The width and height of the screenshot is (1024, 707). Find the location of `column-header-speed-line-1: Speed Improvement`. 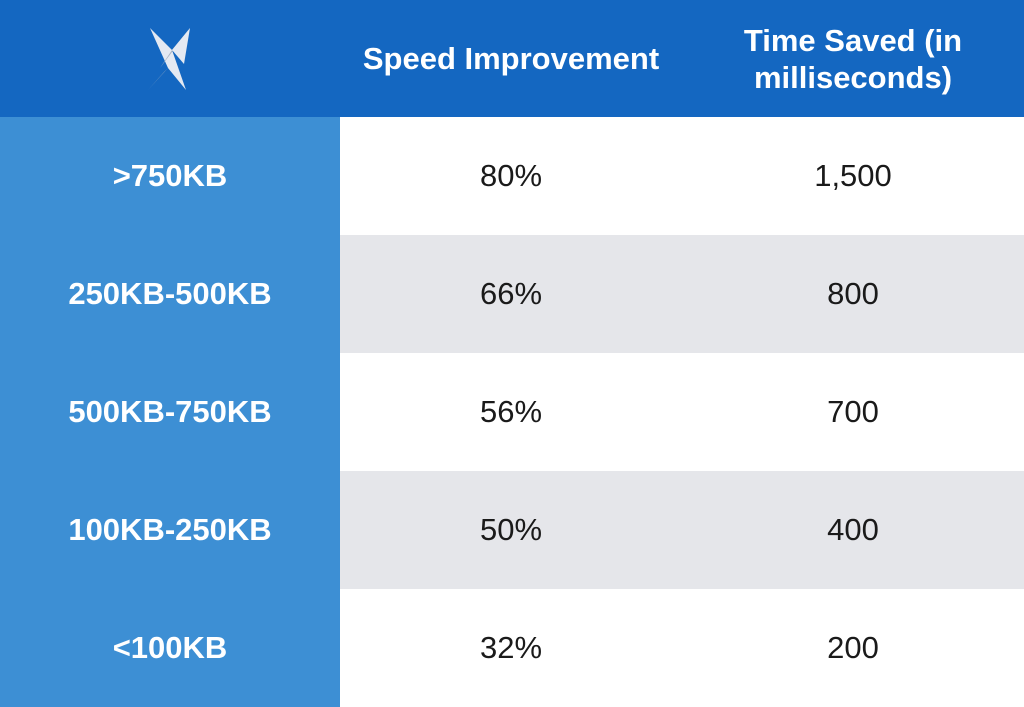

column-header-speed-line-1: Speed Improvement is located at coordinates (511, 58).